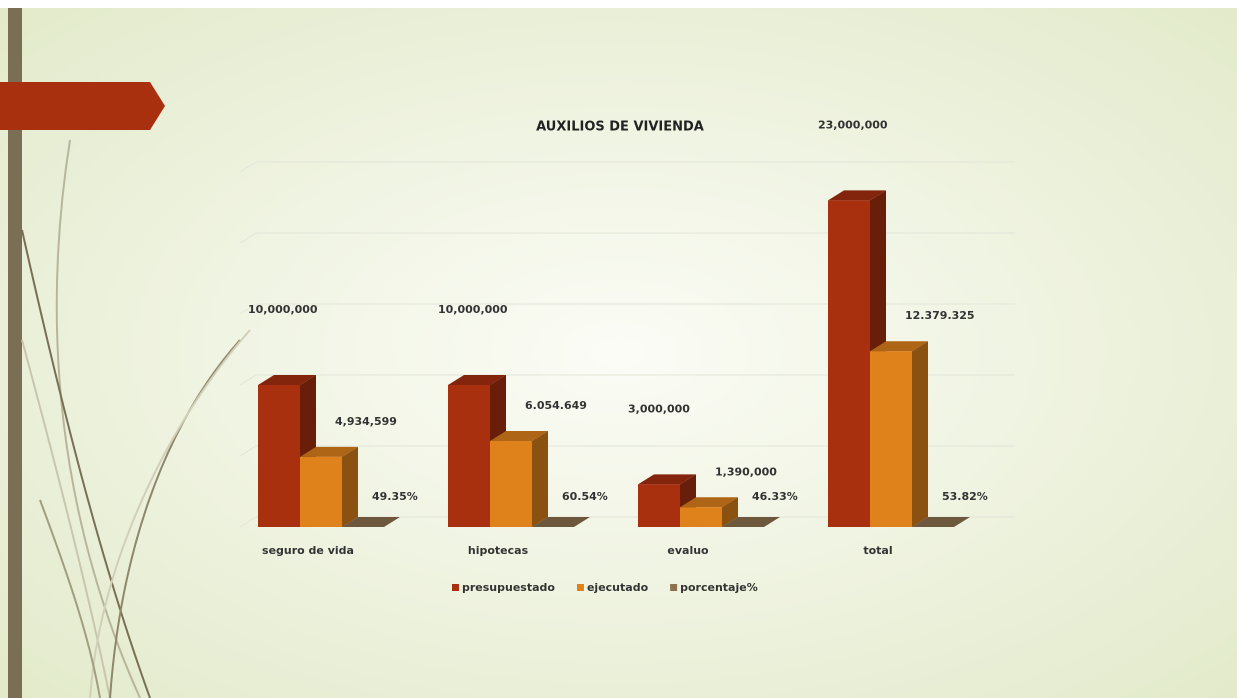 The image size is (1237, 698). Describe the element at coordinates (585, 496) in the screenshot. I see `data-label: 60.54%` at that location.